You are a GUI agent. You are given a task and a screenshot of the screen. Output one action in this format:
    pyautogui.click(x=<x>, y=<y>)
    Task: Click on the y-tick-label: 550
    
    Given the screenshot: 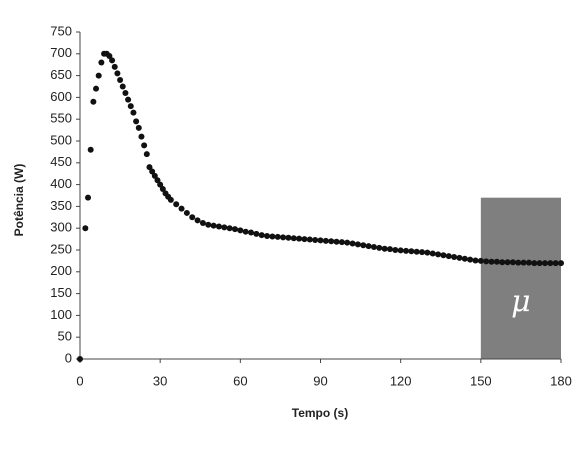 What is the action you would take?
    pyautogui.click(x=61, y=118)
    